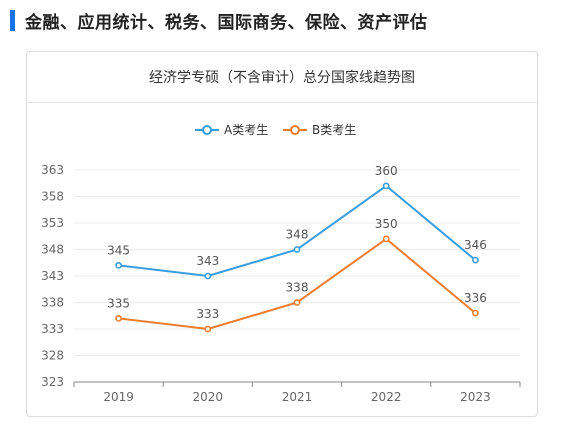 The height and width of the screenshot is (432, 567). Describe the element at coordinates (52, 170) in the screenshot. I see `y-tick-label: 363` at that location.